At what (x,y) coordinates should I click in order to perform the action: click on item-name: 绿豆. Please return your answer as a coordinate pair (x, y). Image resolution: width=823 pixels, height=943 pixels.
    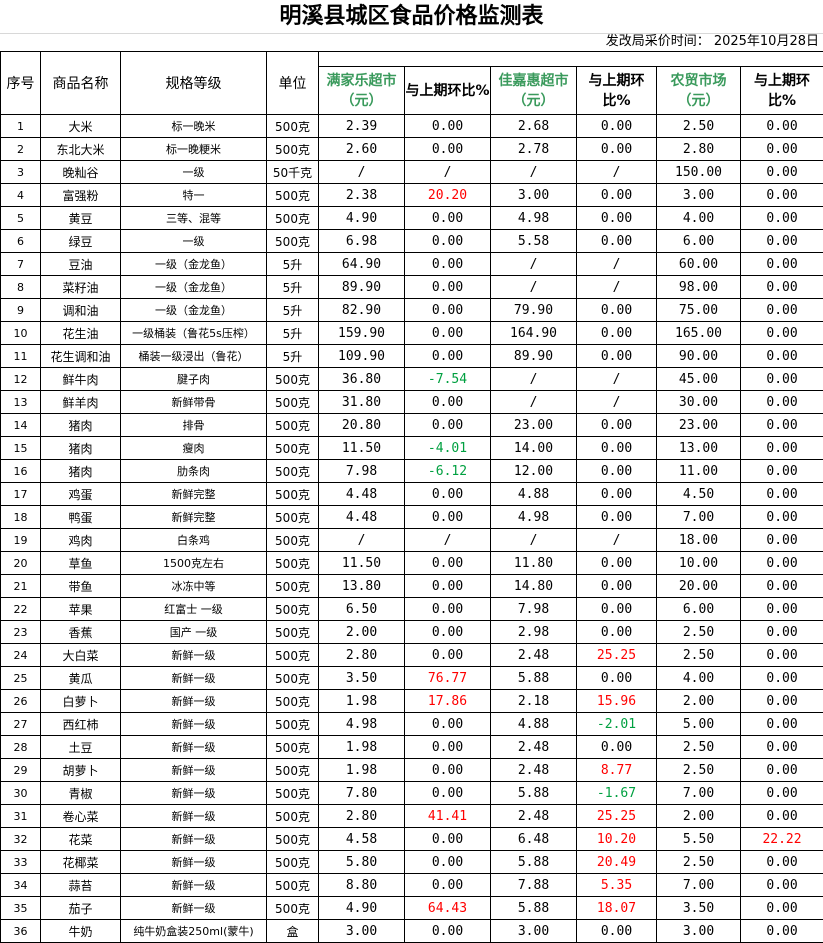
    Looking at the image, I should click on (80, 241).